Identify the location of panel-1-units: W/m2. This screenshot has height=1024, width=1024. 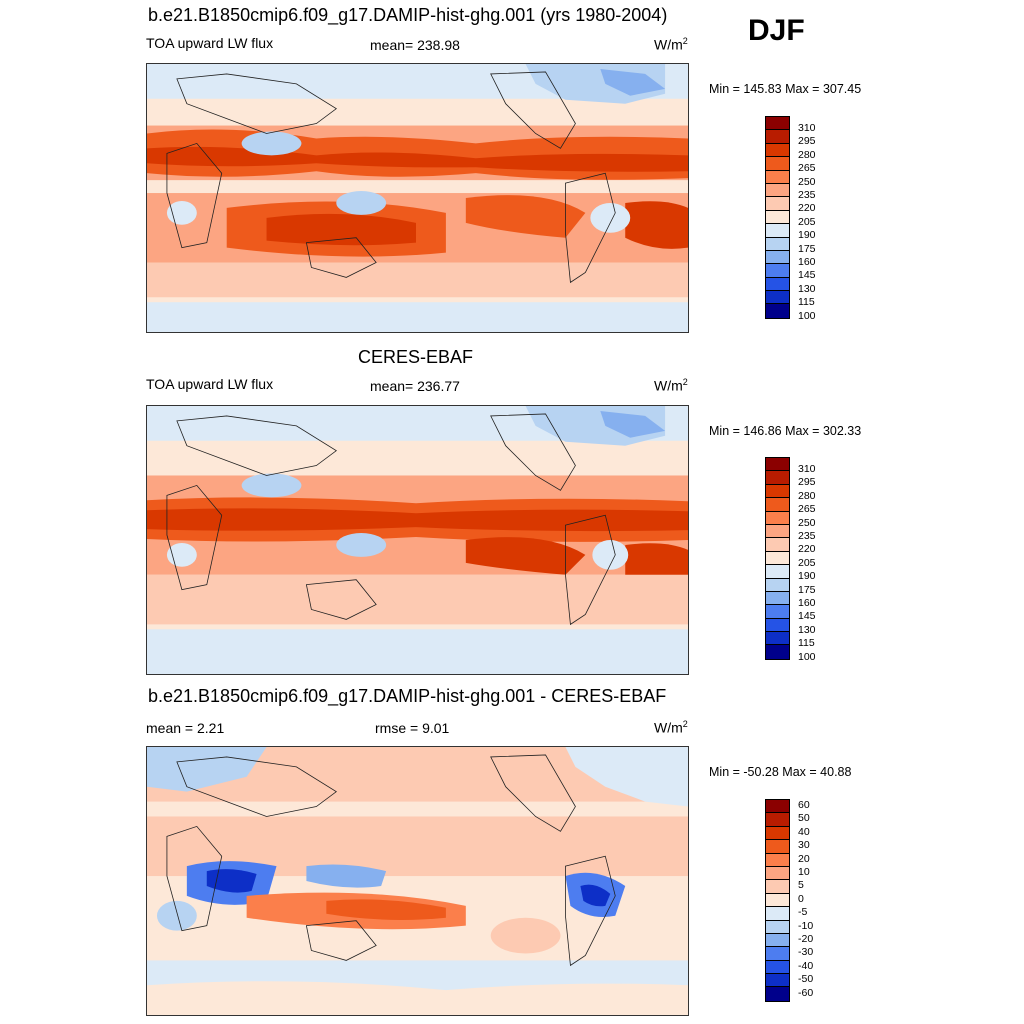
(671, 44).